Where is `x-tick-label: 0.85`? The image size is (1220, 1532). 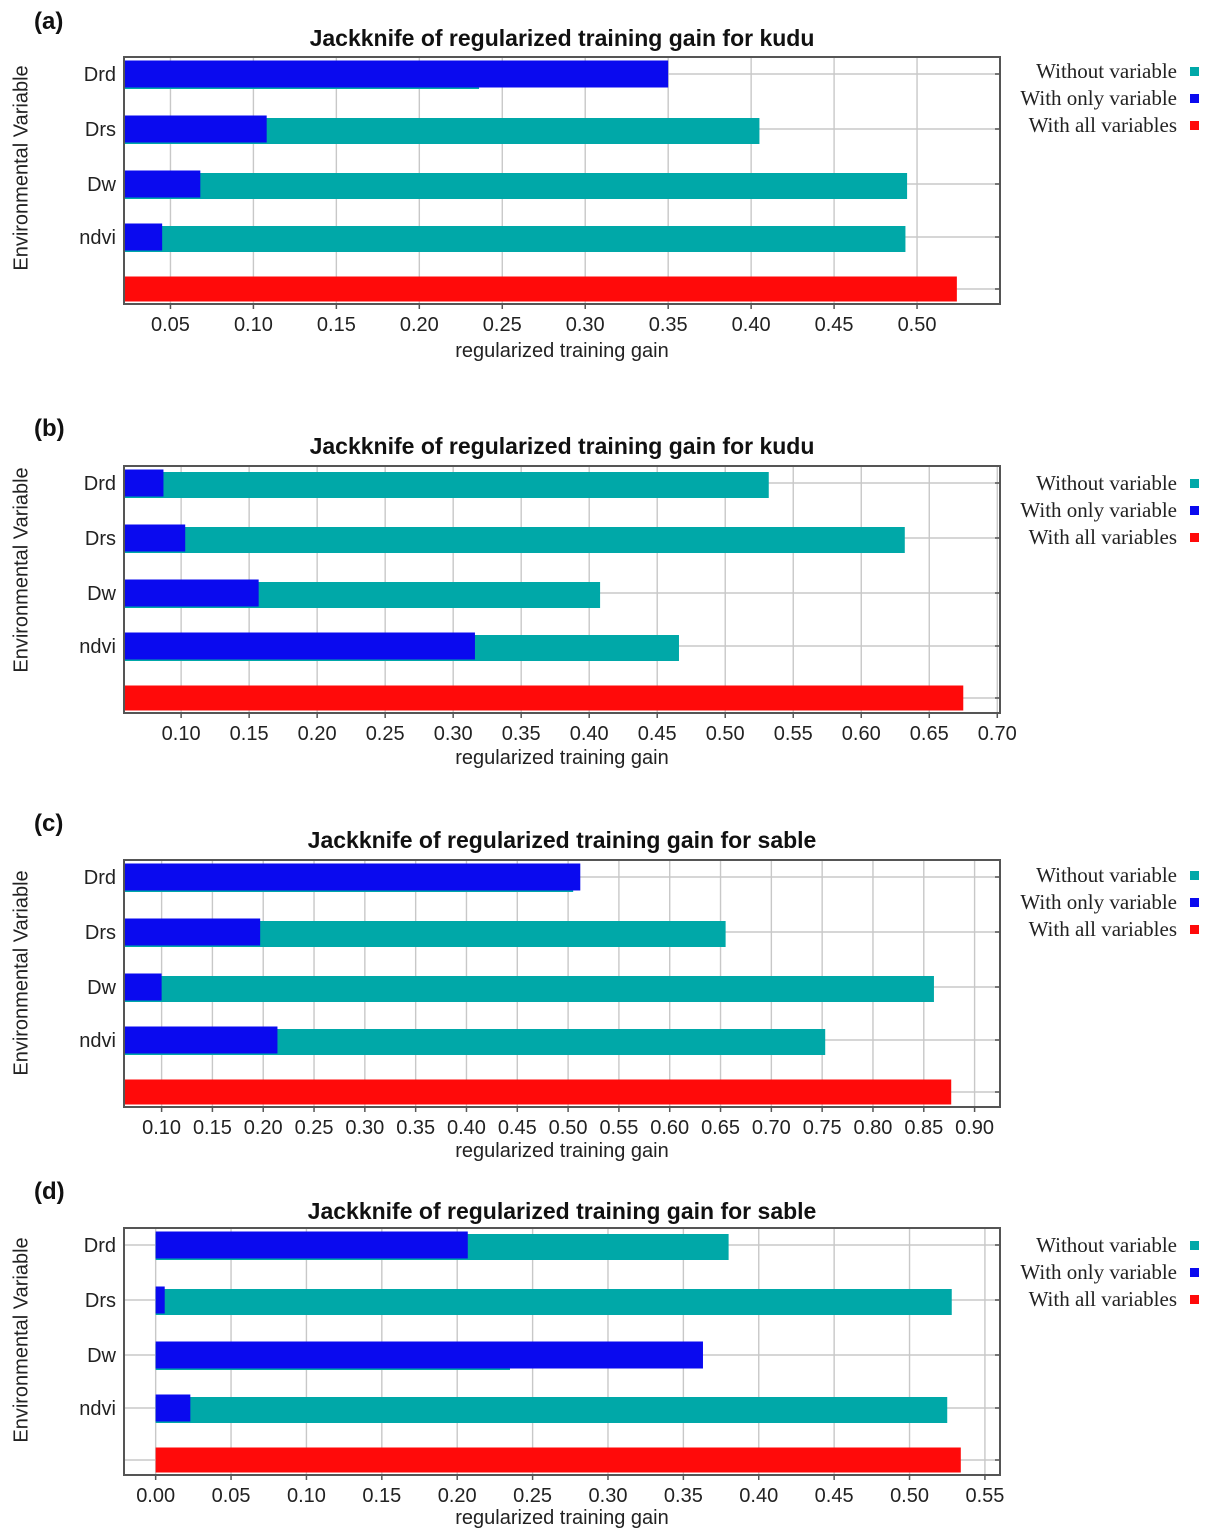 x-tick-label: 0.85 is located at coordinates (923, 1128).